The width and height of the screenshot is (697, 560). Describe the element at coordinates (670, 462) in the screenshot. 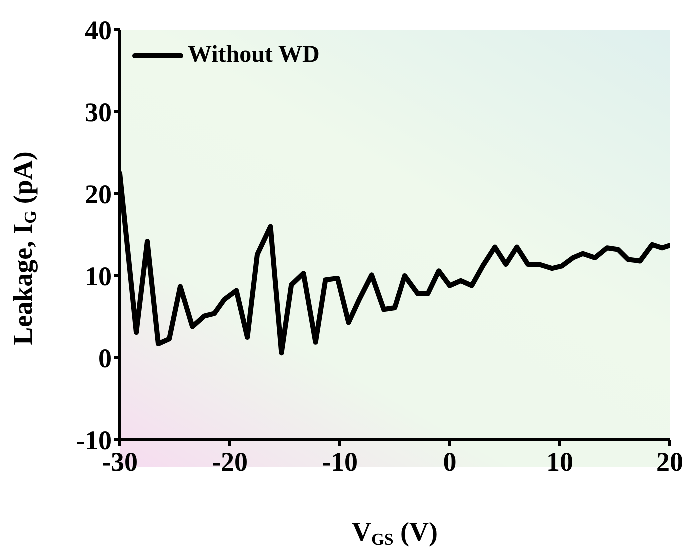

I see `x-tick-label: 20` at that location.